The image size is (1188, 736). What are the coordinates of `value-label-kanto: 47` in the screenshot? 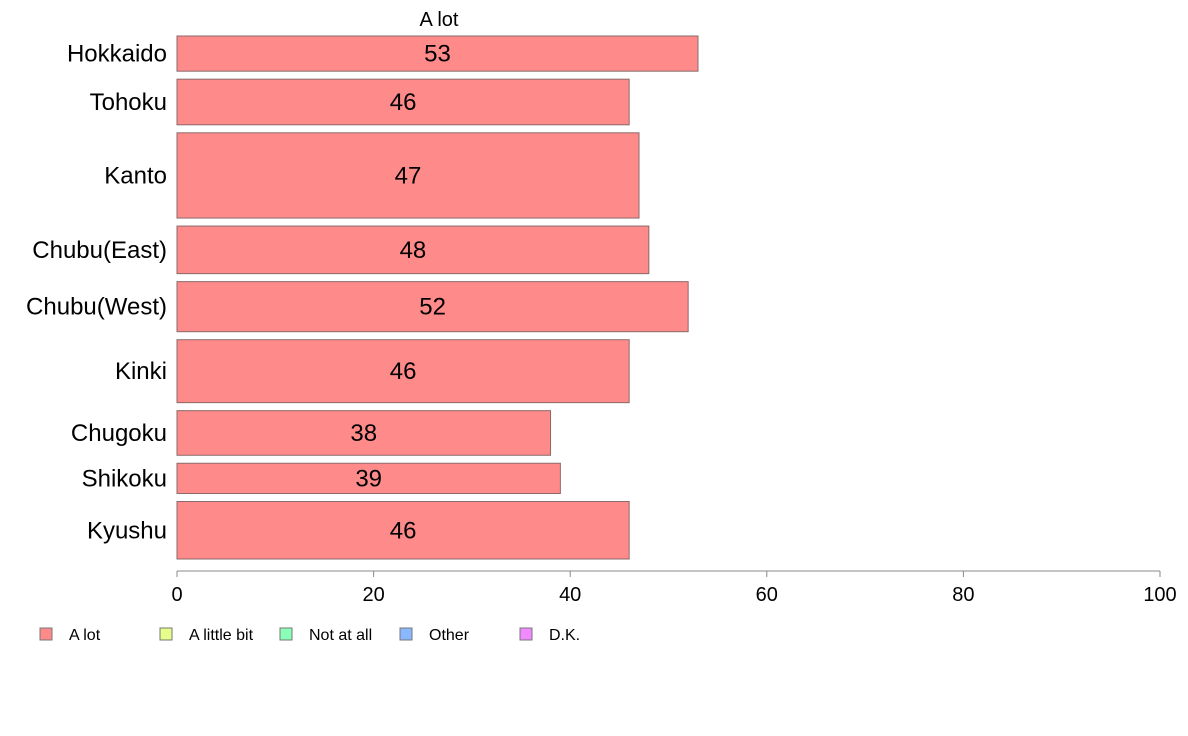 It's located at (408, 175).